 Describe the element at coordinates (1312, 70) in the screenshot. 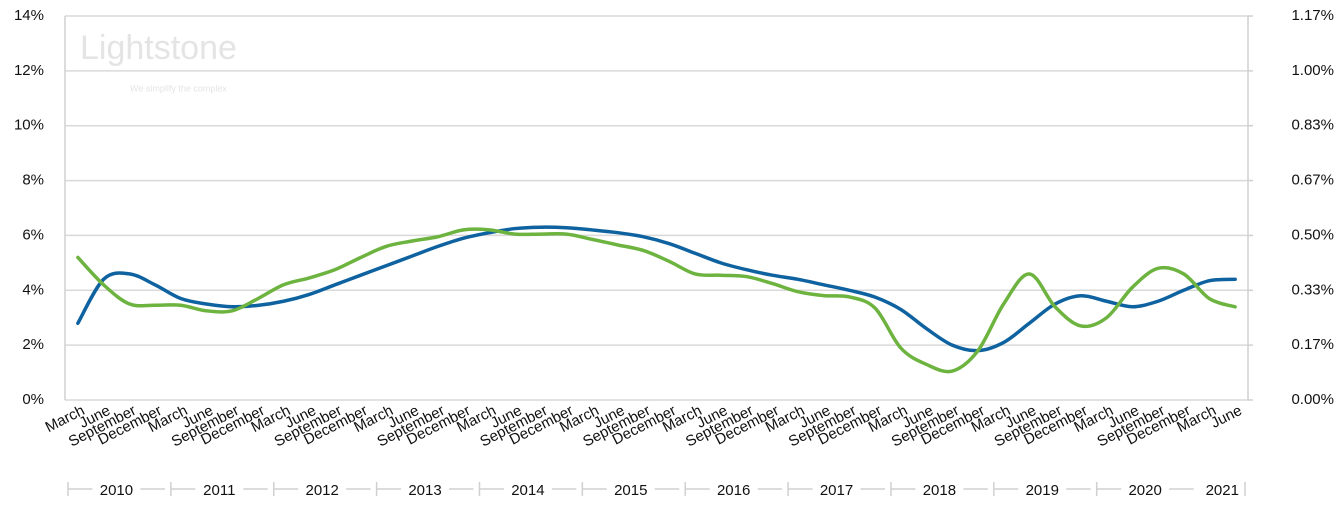

I see `y2-tick-label: 1.00%` at that location.